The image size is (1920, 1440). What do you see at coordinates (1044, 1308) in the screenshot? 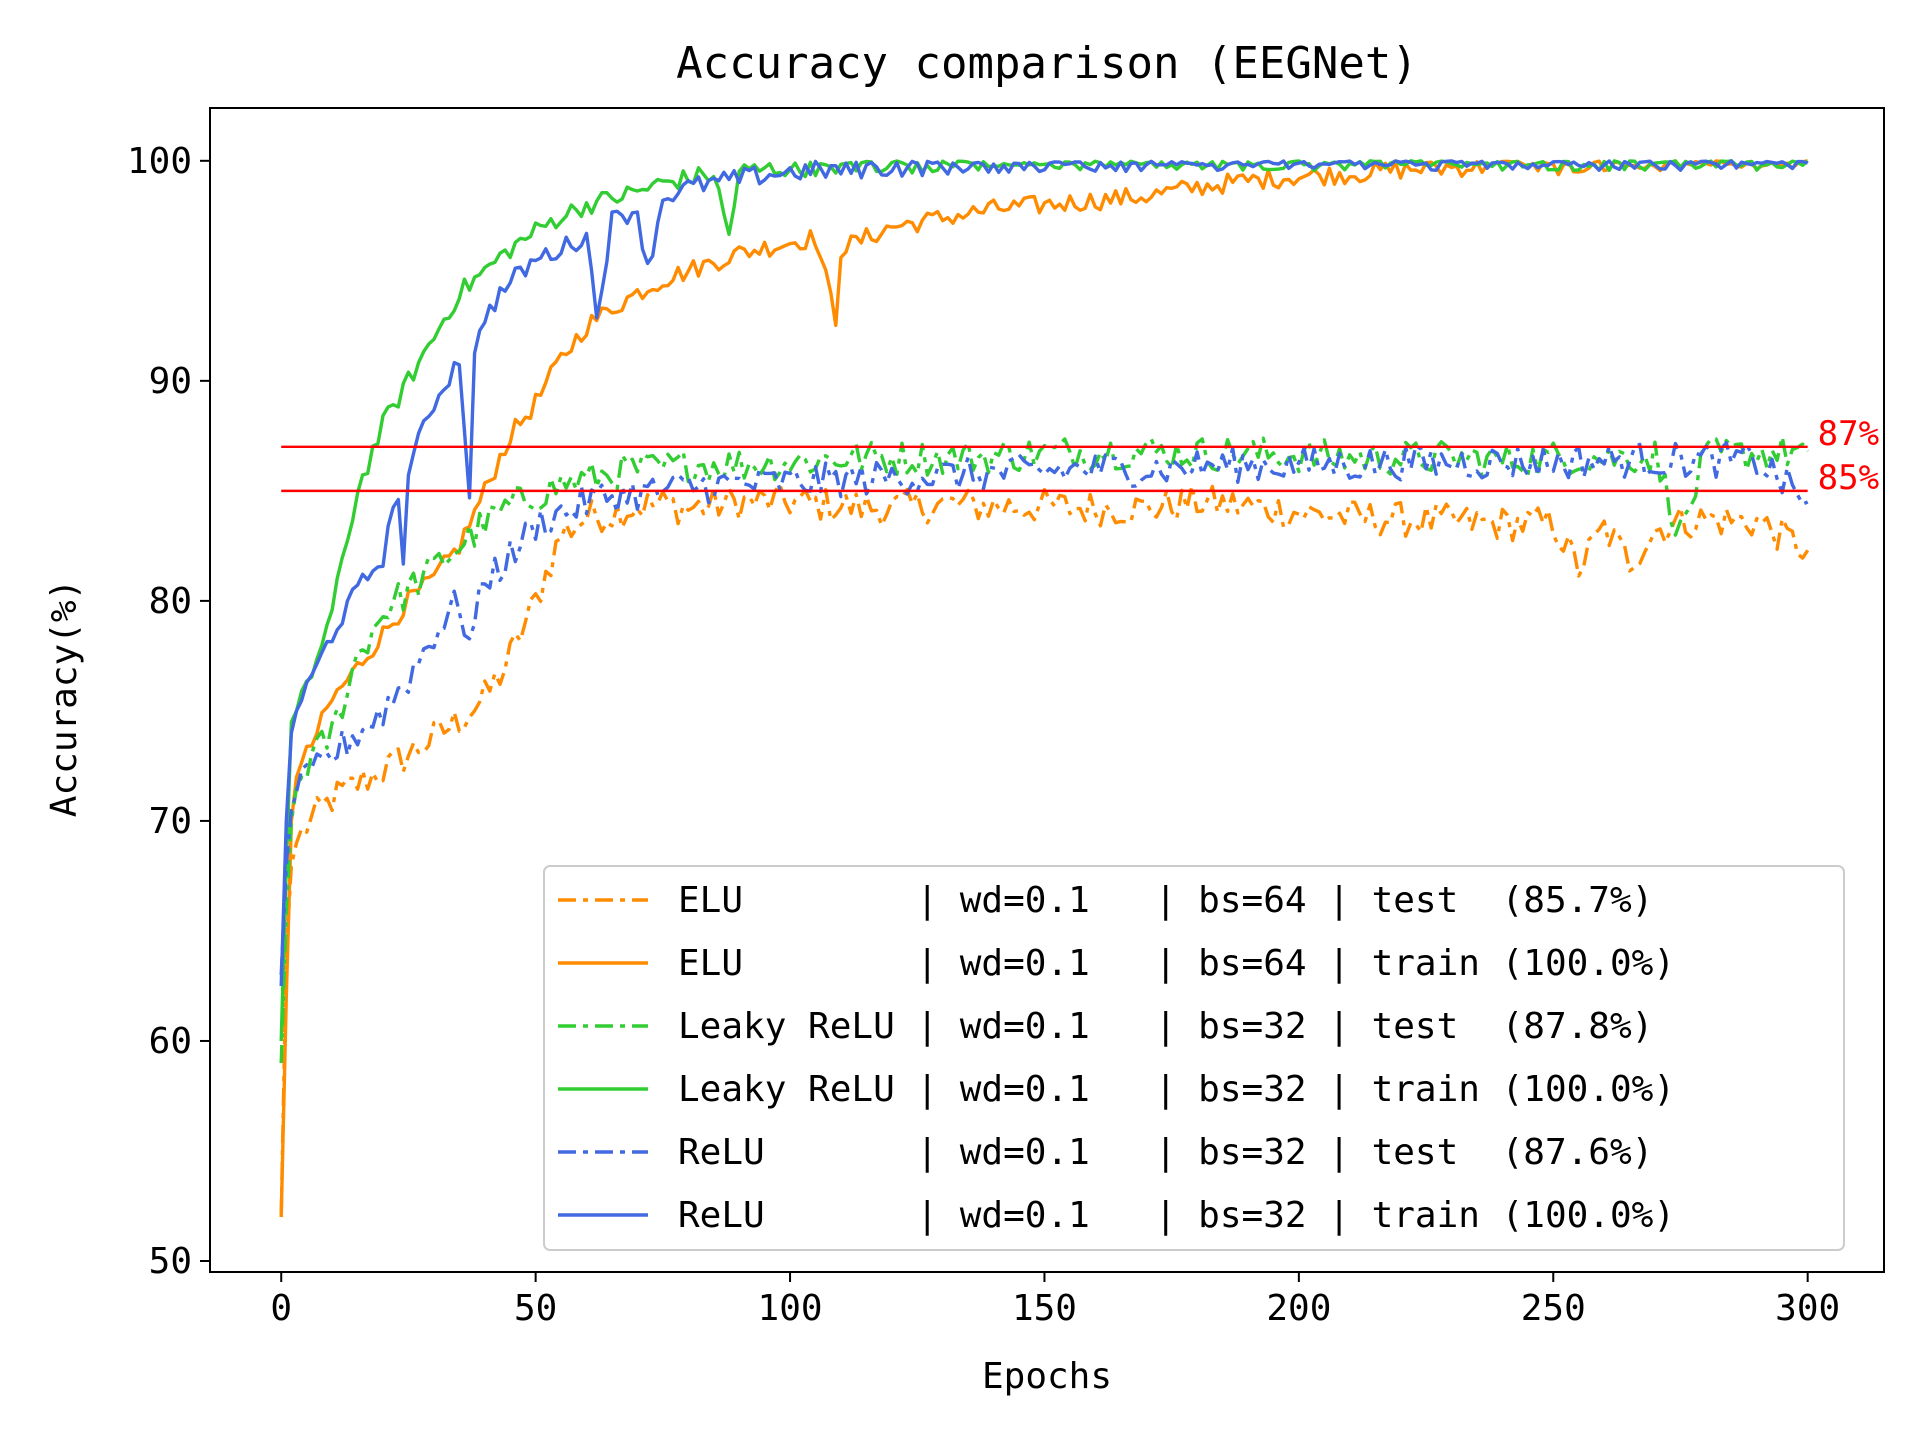
I see `x-tick-label: 150` at bounding box center [1044, 1308].